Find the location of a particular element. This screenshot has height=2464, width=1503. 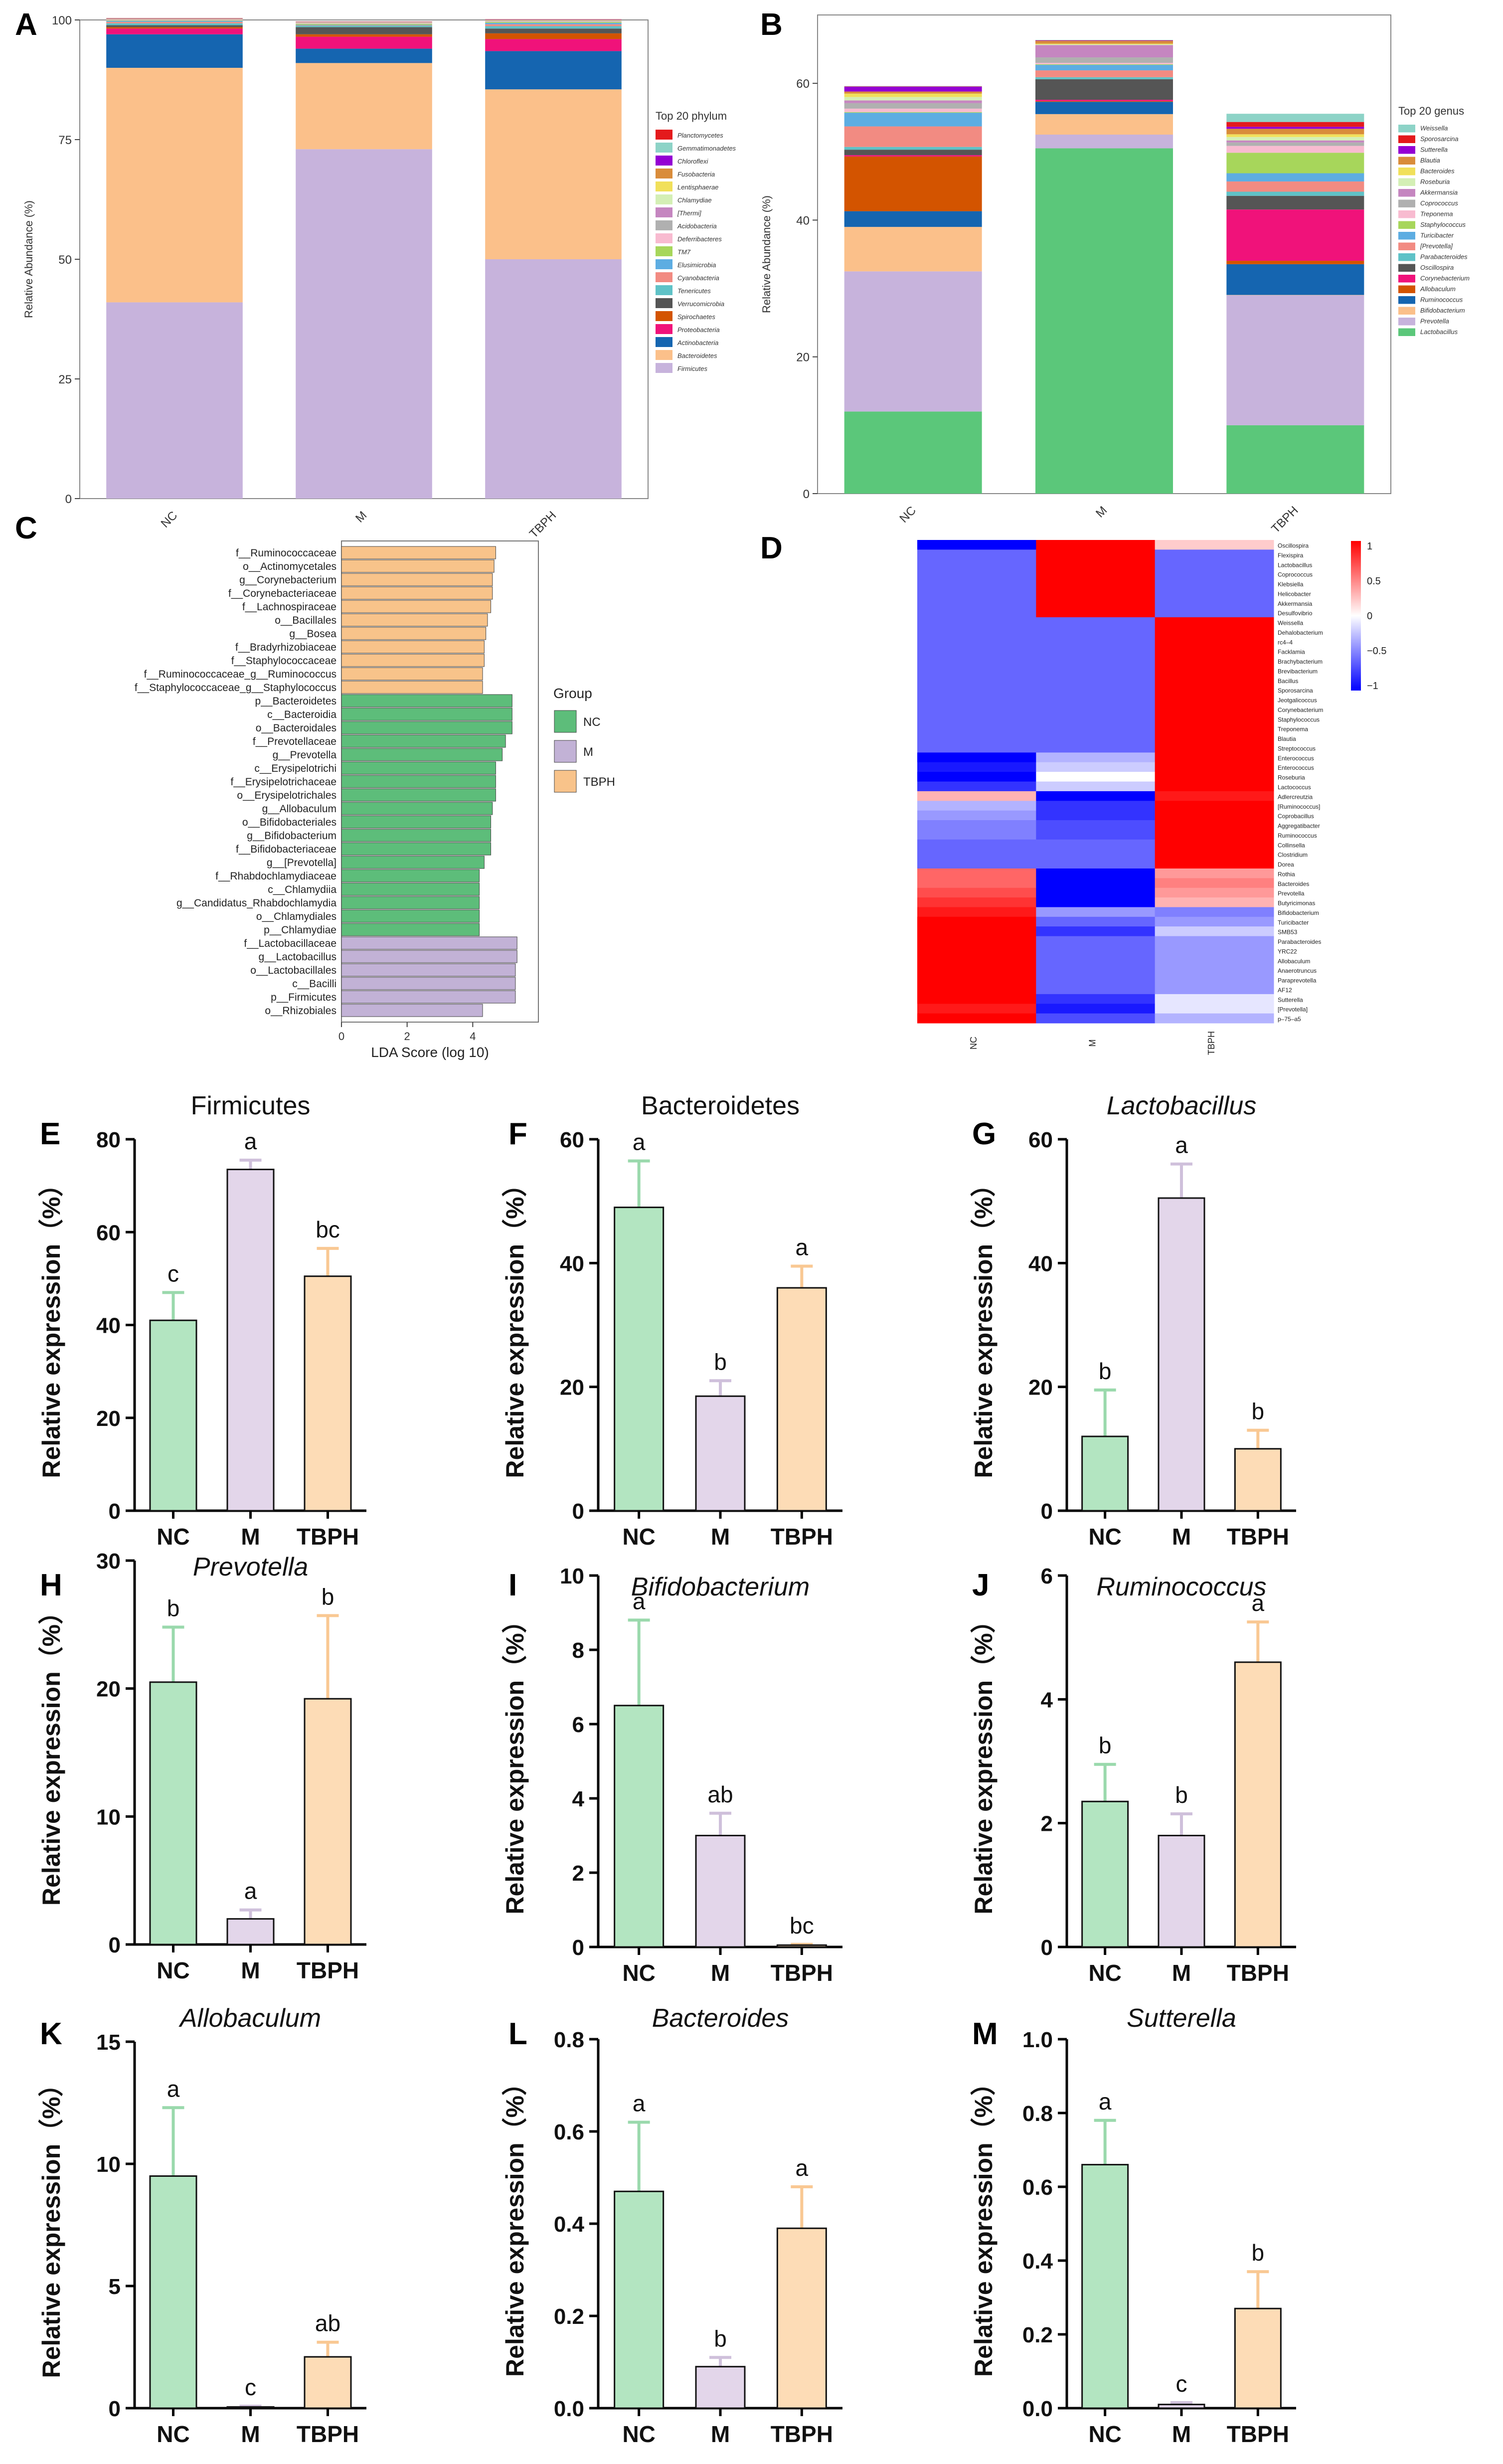

y-tick-label: 6 is located at coordinates (578, 1725).